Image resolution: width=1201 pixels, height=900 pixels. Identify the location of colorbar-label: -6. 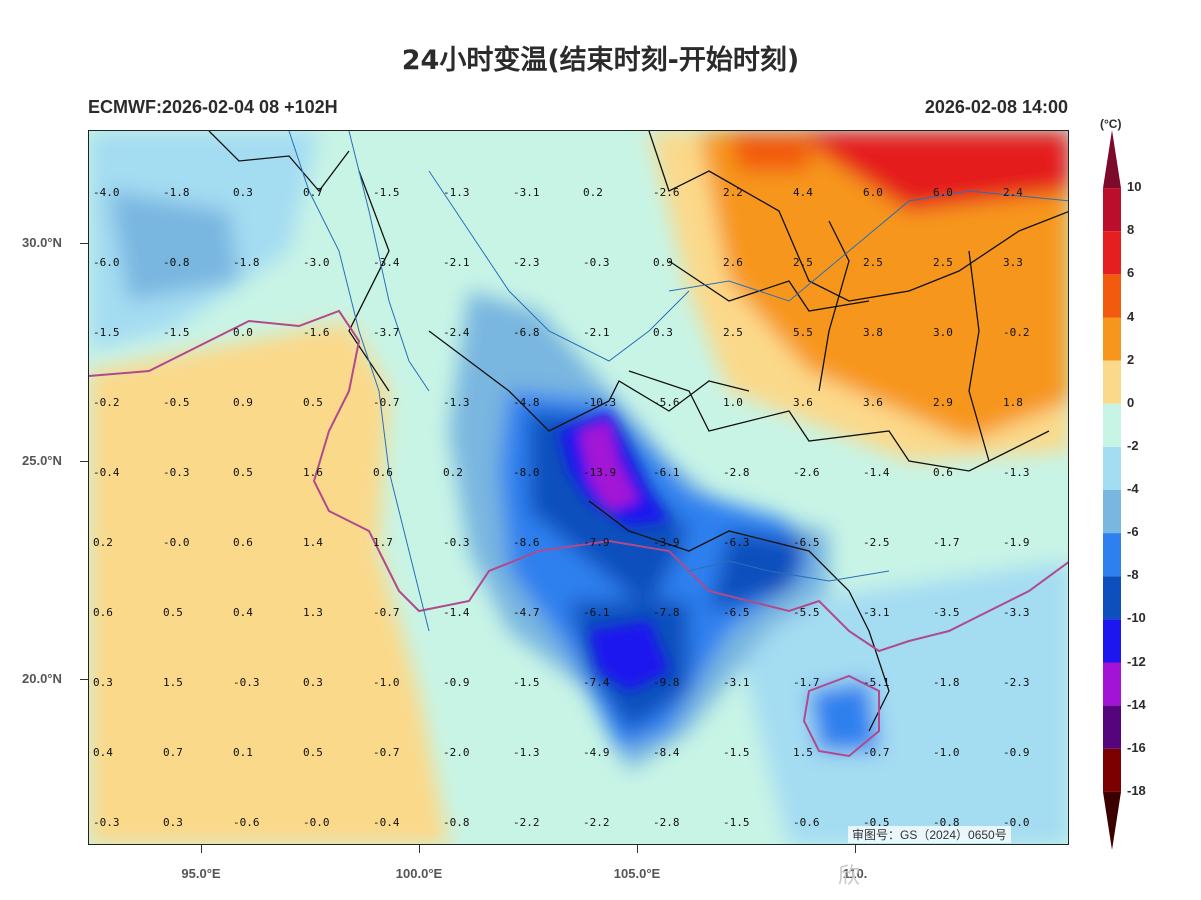
(1133, 532).